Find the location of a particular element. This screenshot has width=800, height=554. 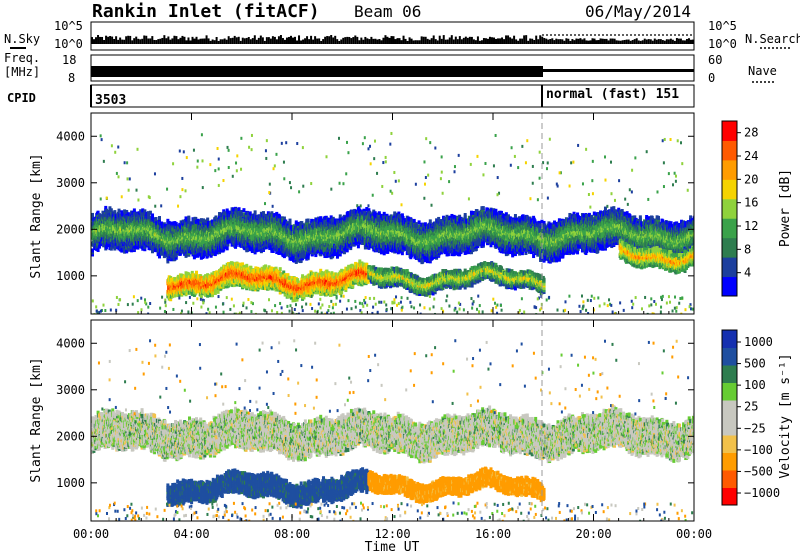

nsky-traces is located at coordinates (392, 39).